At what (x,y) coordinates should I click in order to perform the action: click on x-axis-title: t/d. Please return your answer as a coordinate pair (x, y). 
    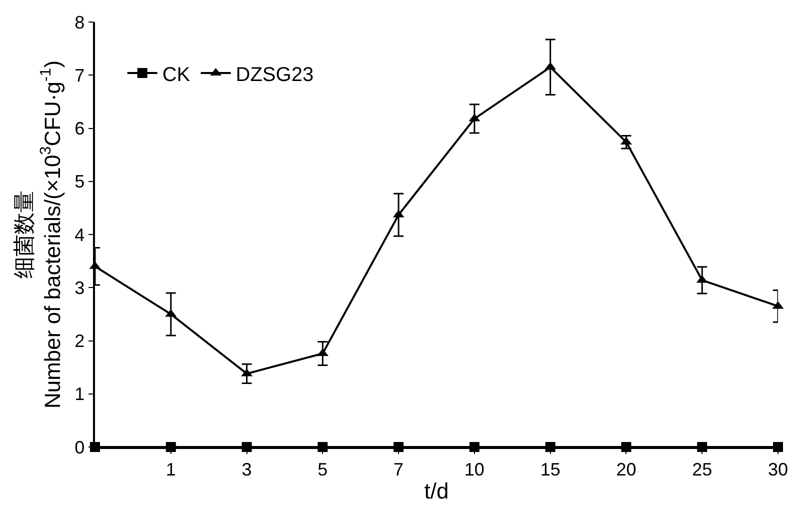
    Looking at the image, I should click on (436, 491).